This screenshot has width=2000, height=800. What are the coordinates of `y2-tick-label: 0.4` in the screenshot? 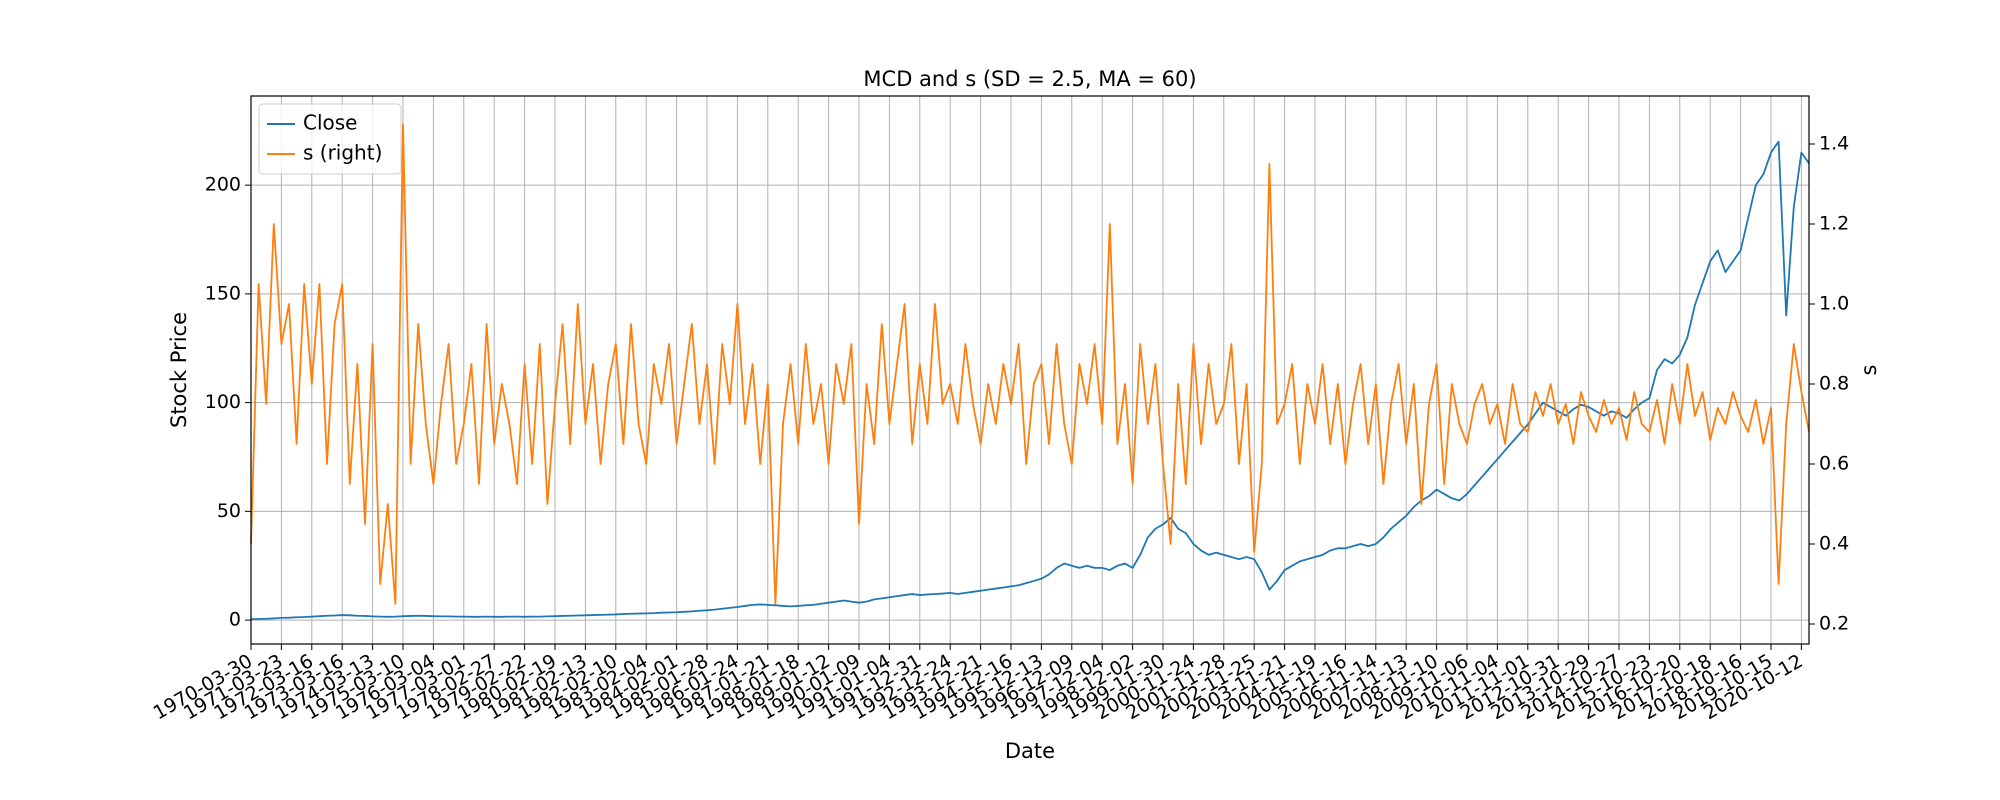 It's located at (1834, 544).